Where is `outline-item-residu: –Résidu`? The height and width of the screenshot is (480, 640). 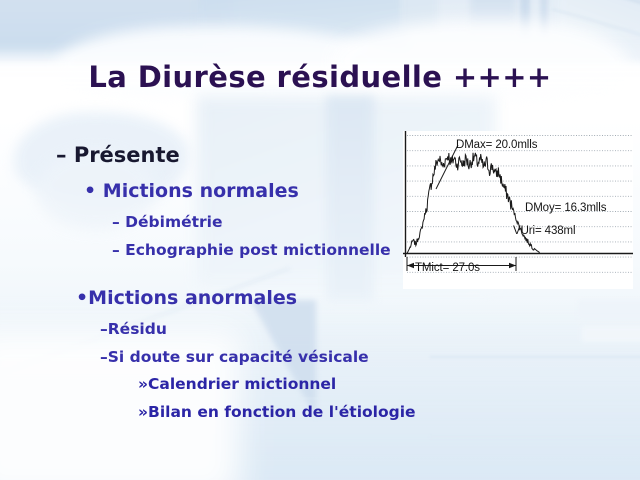
outline-item-residu: –Résidu is located at coordinates (250, 329).